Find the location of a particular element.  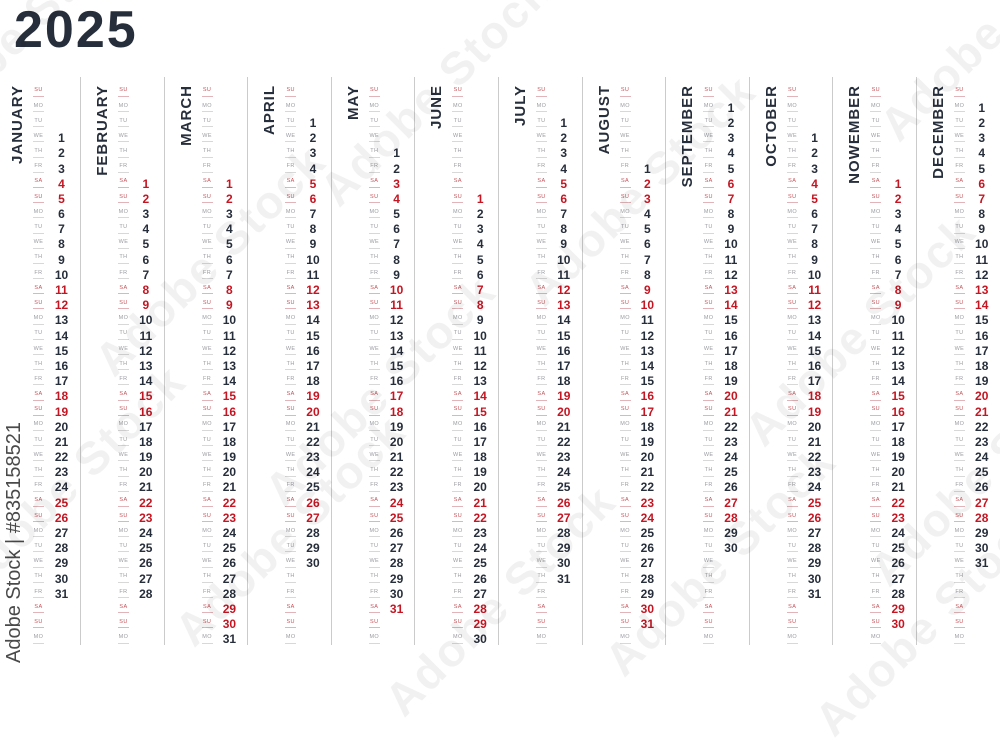

calendar-row: WE 15 is located at coordinates (55, 350).